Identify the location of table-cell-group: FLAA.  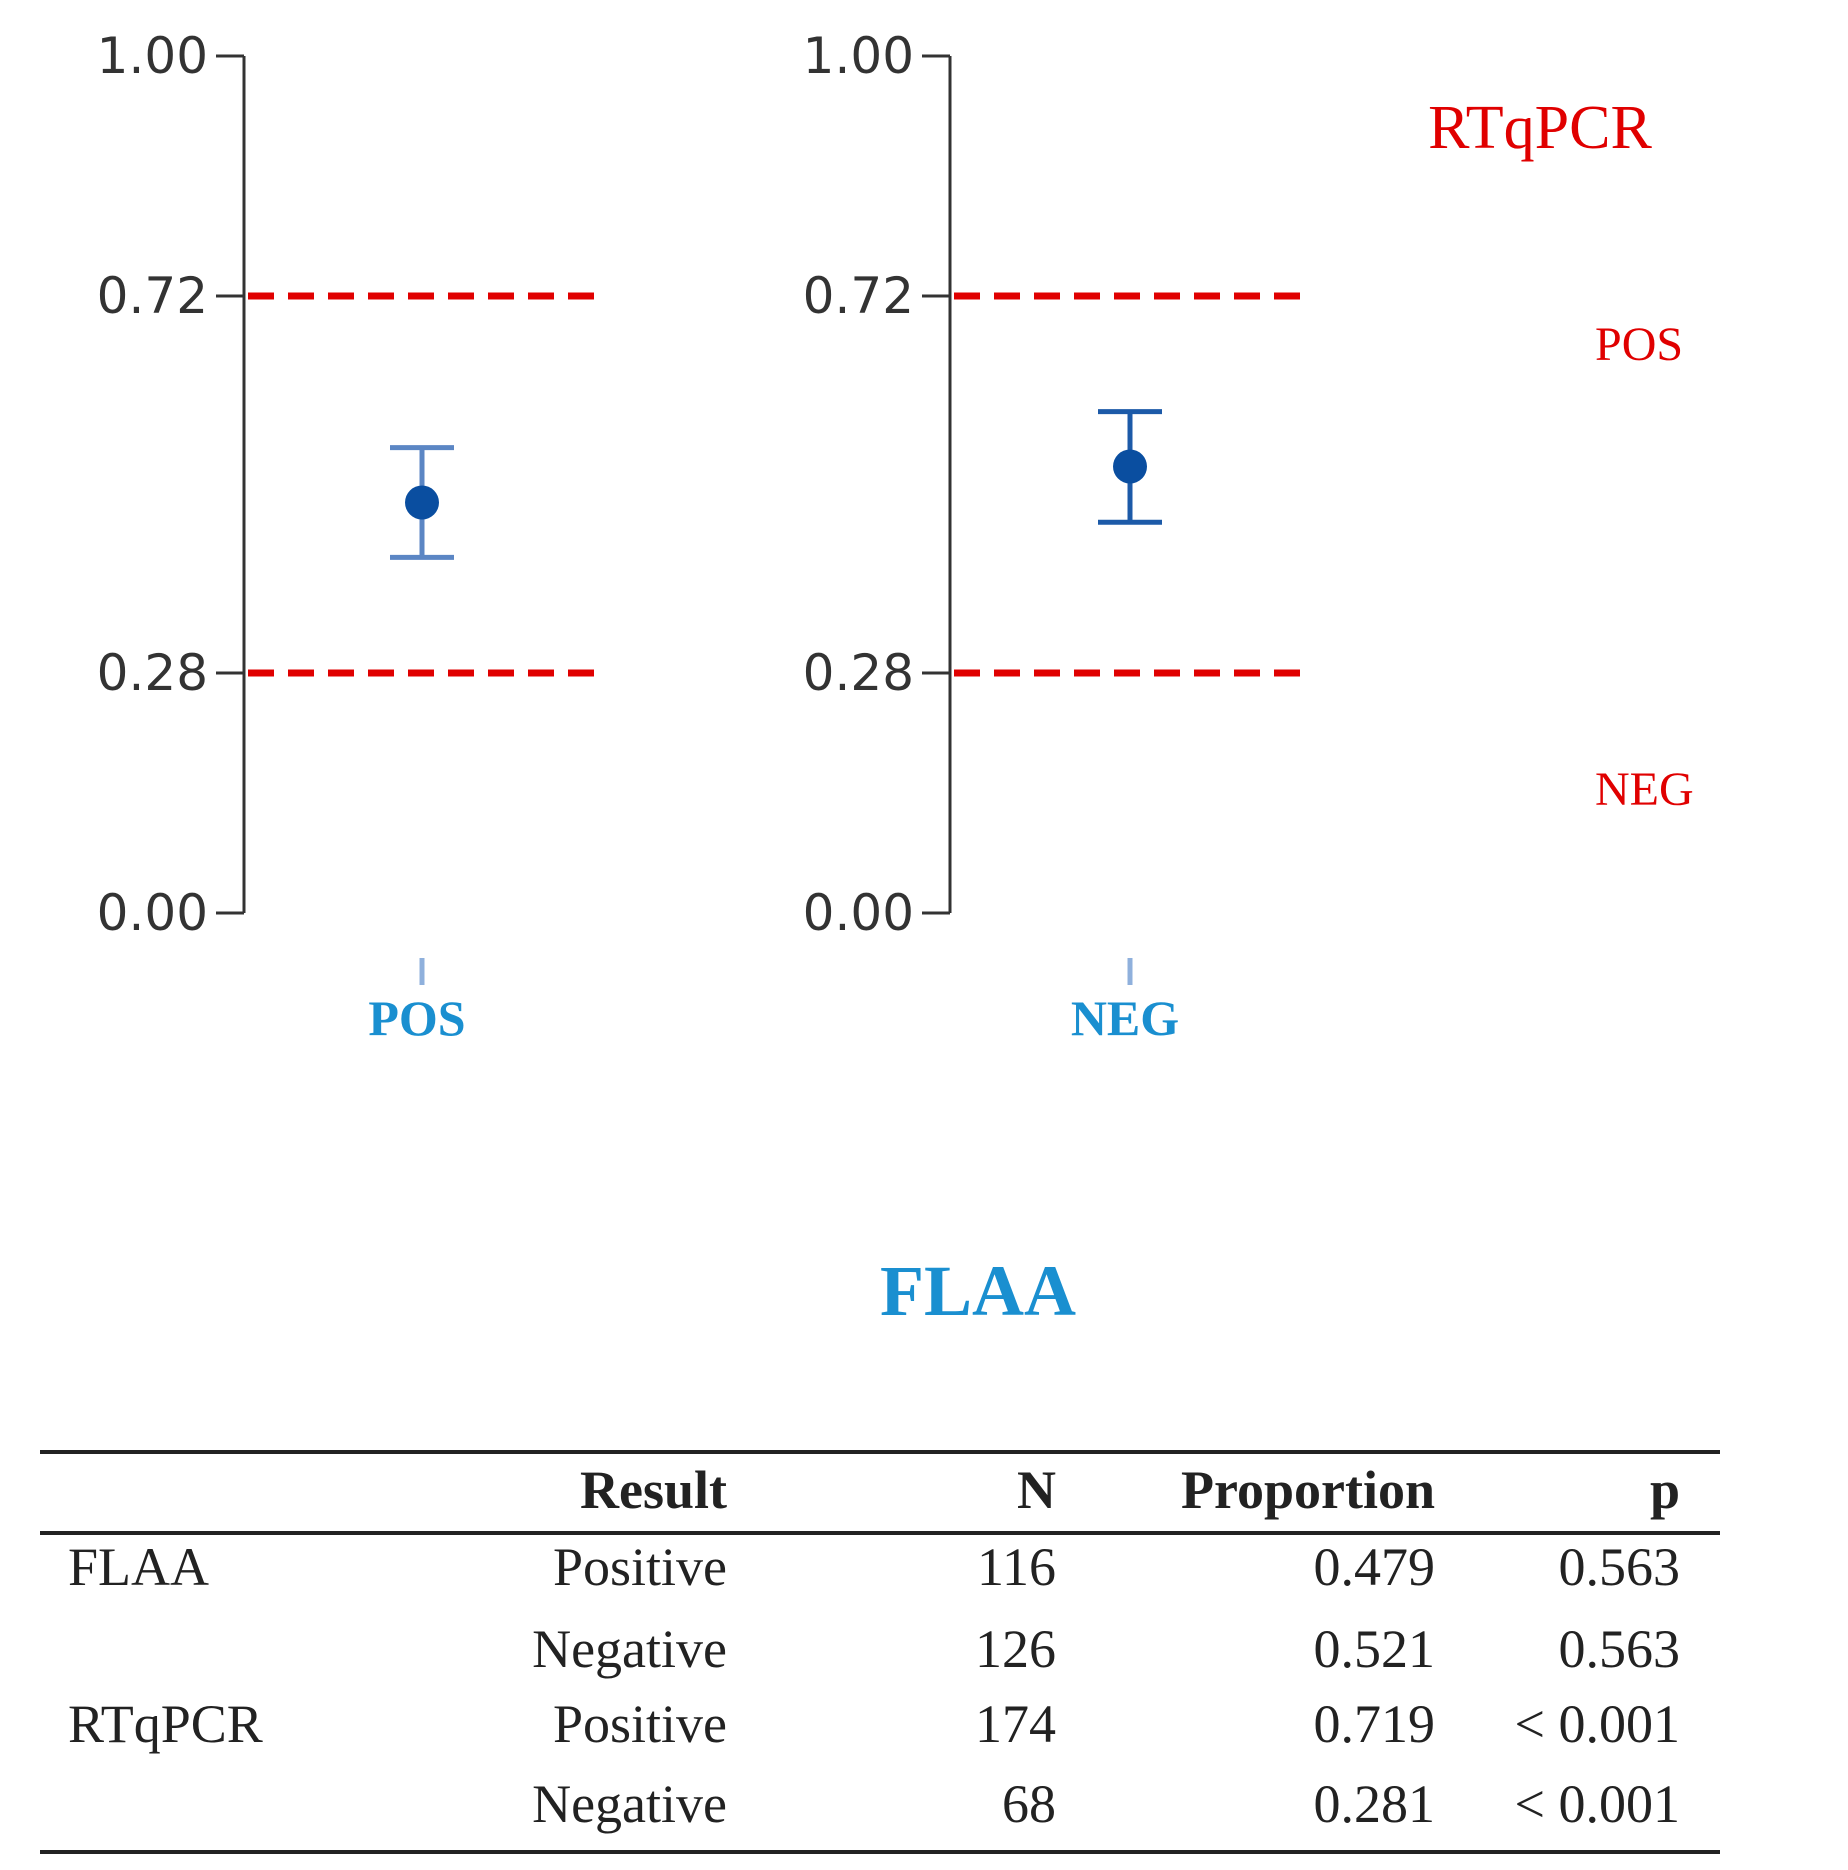
(138, 1567).